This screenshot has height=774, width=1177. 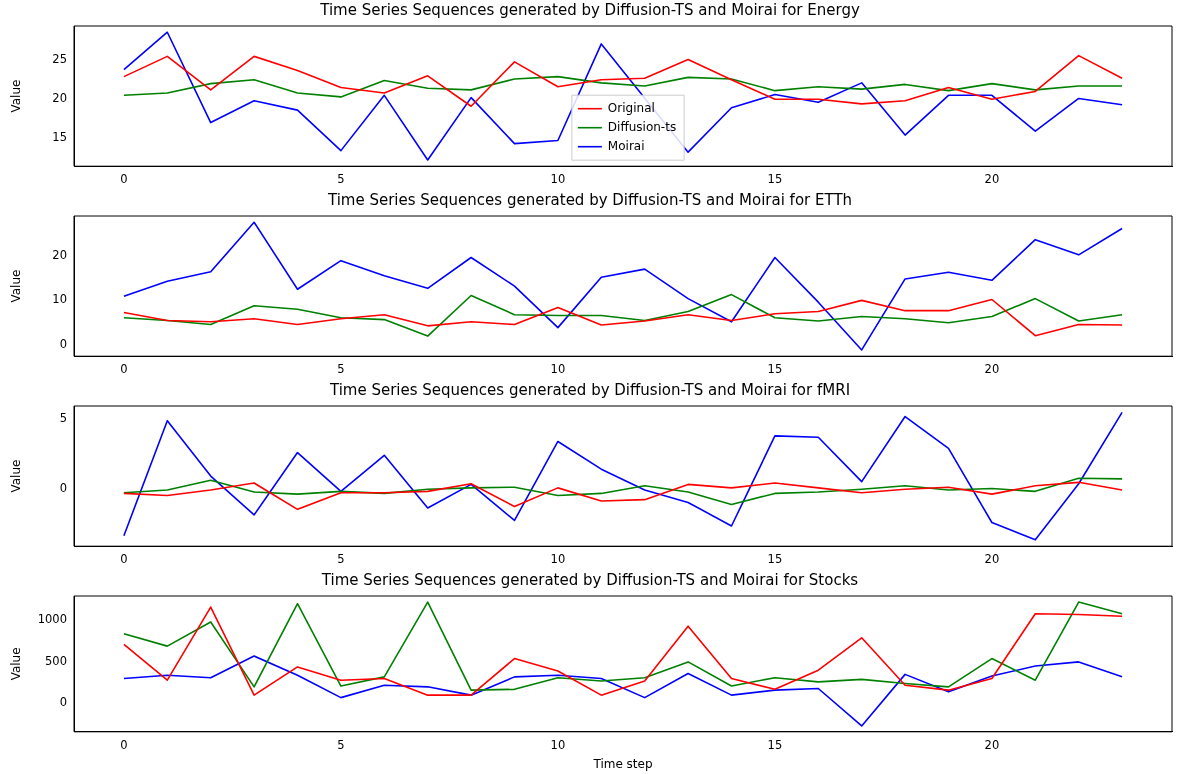 I want to click on chart-title: Time Series Sequences generated by Diffusion-TS and Moirai for Energy, so click(x=589, y=9).